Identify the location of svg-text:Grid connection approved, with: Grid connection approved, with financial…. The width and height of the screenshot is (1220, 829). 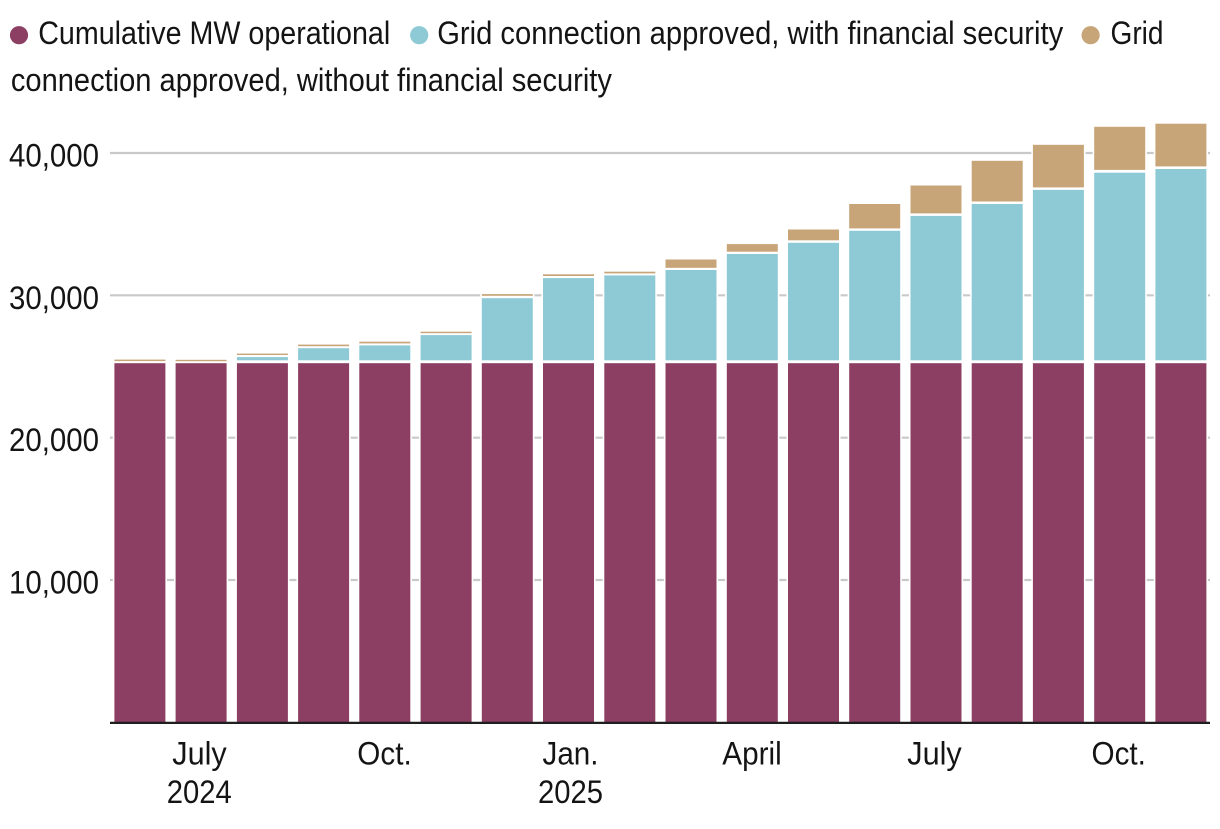
(750, 33).